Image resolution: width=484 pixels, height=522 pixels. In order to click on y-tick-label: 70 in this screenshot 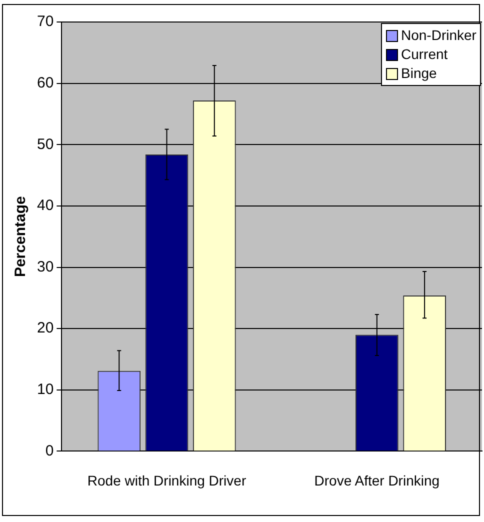, I will do `click(45, 21)`.